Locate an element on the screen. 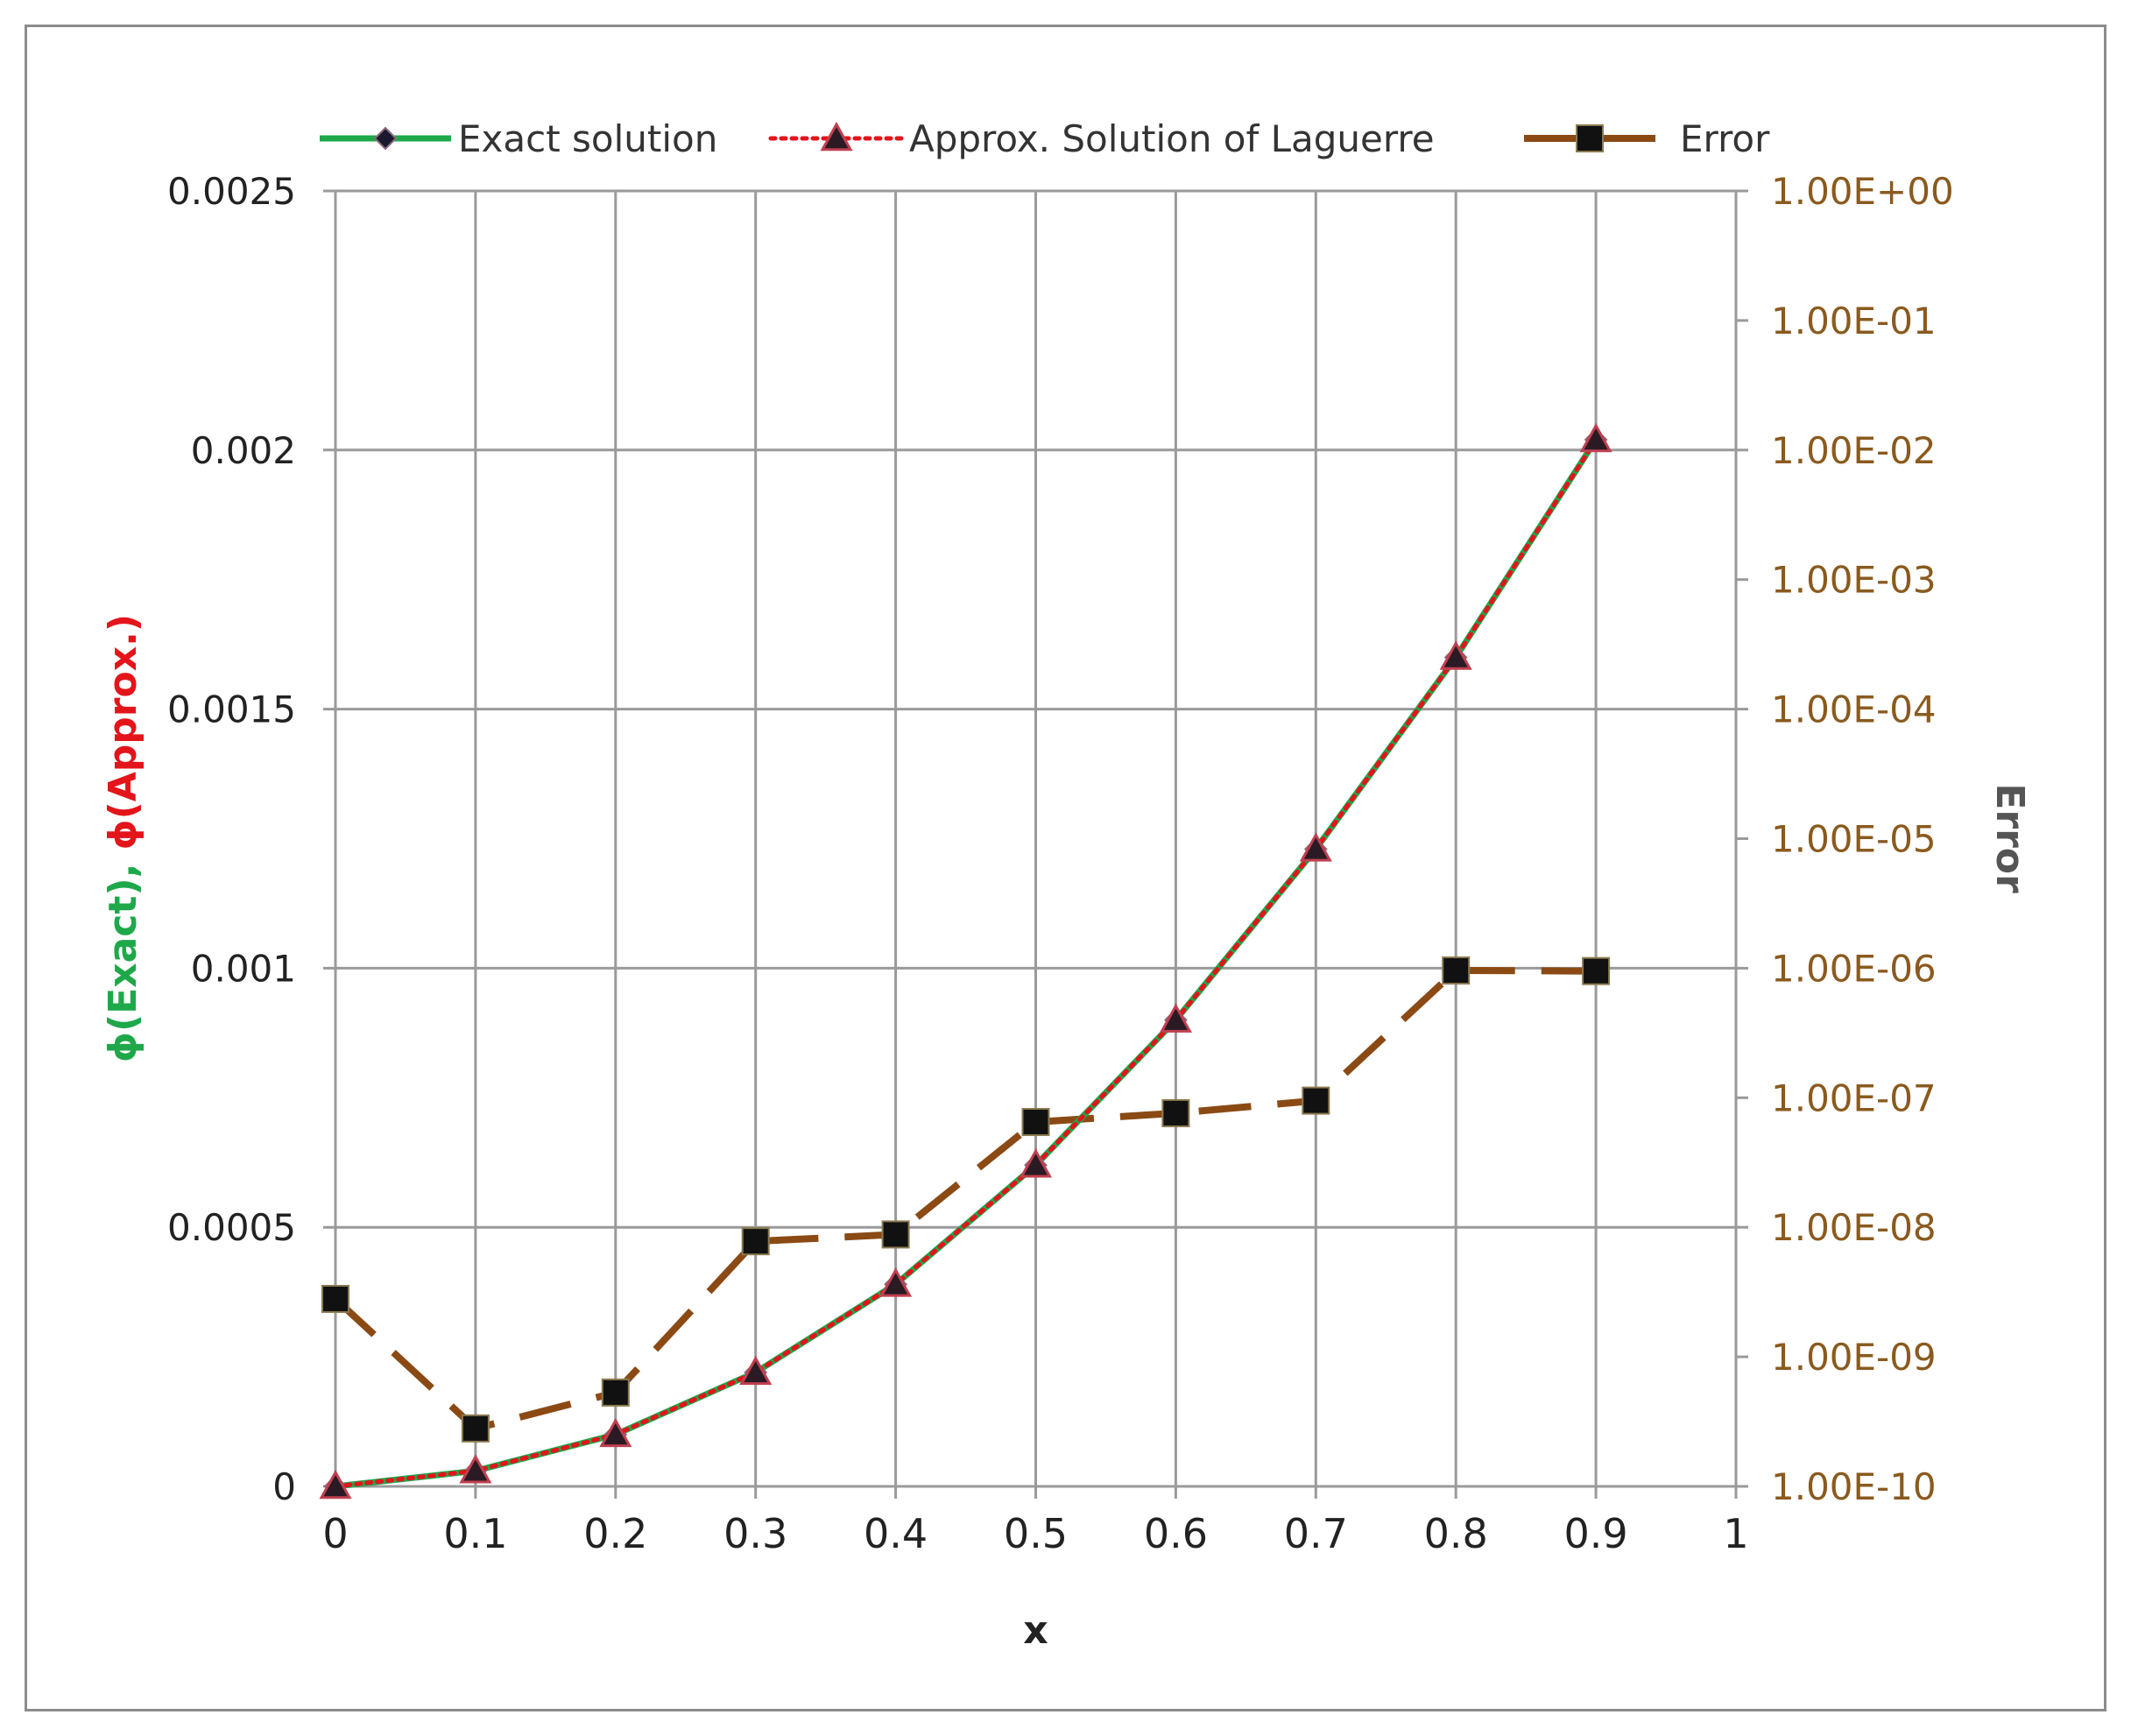  y2-tick-label: 1.00E-09 is located at coordinates (1854, 1357).